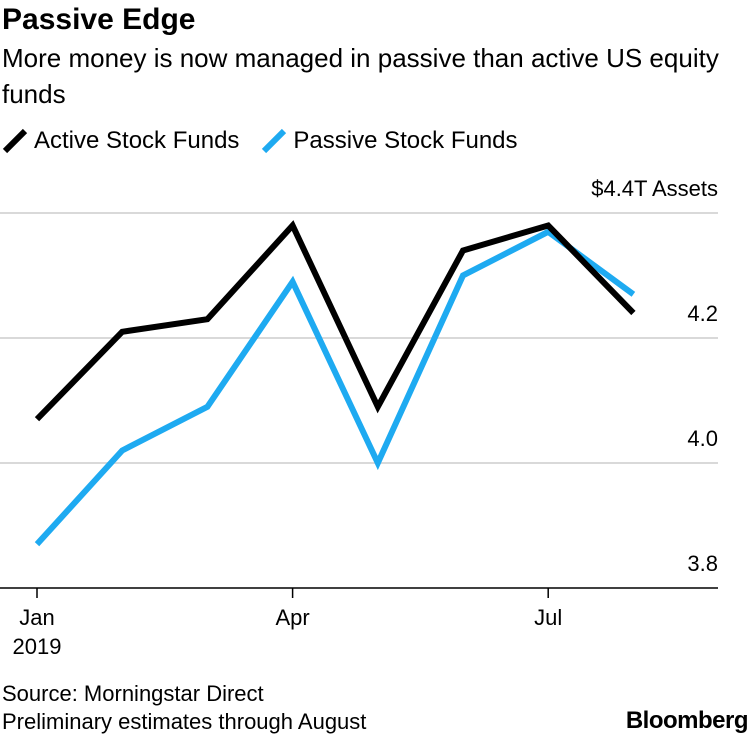 The image size is (750, 740). Describe the element at coordinates (654, 188) in the screenshot. I see `y-unit-label: $4.4T Assets` at that location.